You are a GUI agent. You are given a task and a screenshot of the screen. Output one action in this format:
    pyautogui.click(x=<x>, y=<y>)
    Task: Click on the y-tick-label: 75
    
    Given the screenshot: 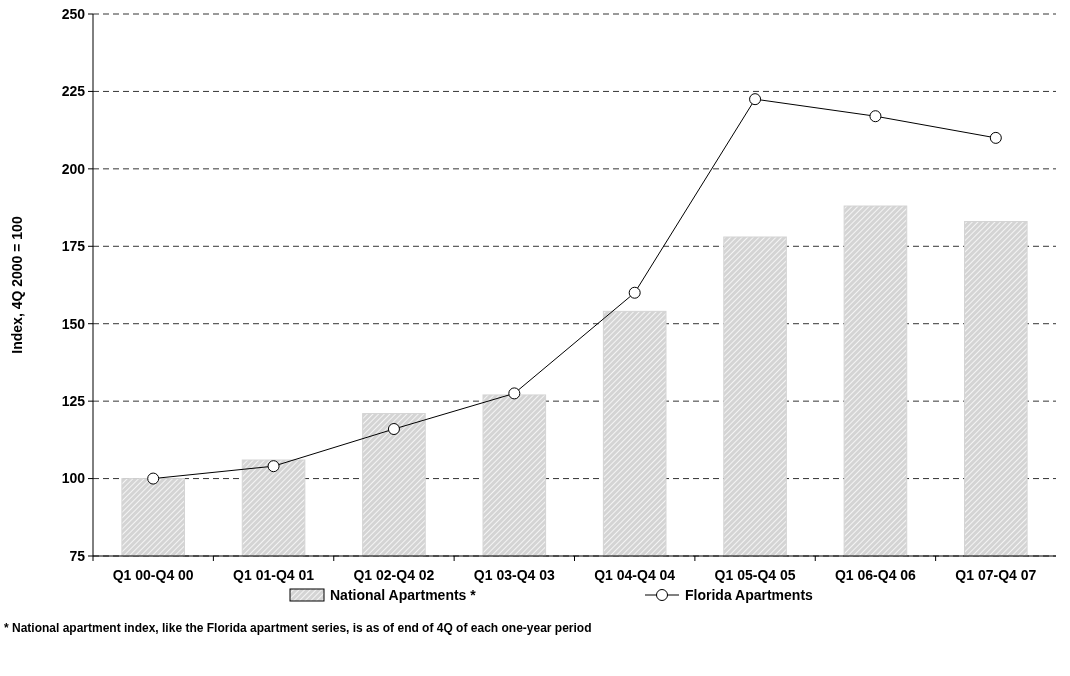 What is the action you would take?
    pyautogui.click(x=77, y=555)
    